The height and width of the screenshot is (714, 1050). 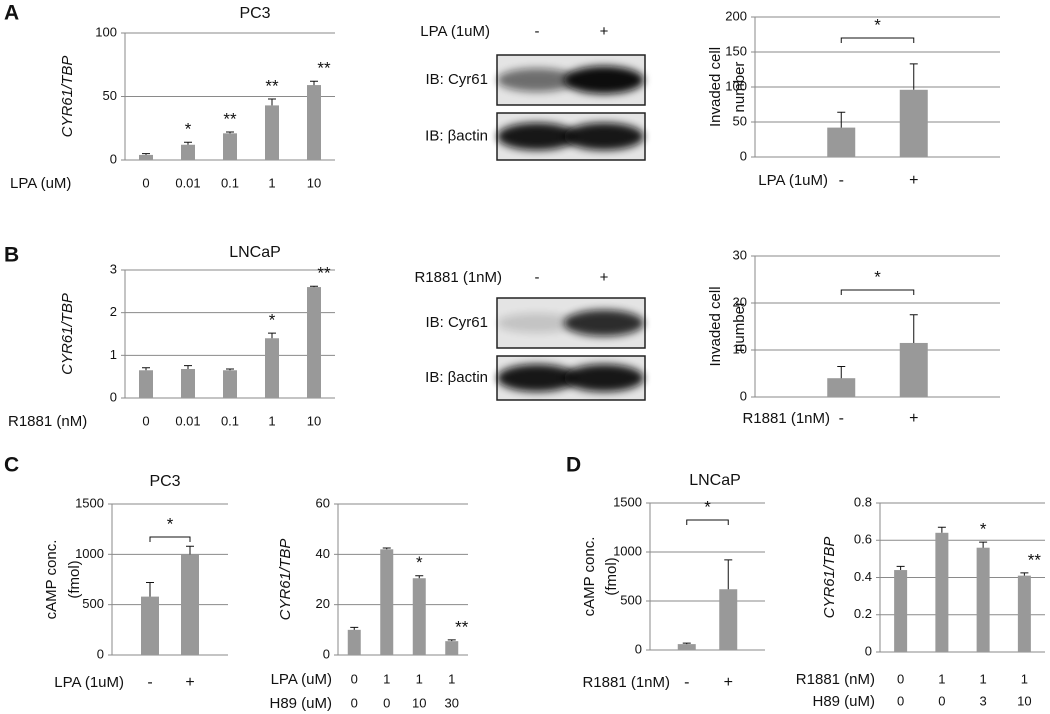 What do you see at coordinates (740, 120) in the screenshot?
I see `y-tick-label: 50` at bounding box center [740, 120].